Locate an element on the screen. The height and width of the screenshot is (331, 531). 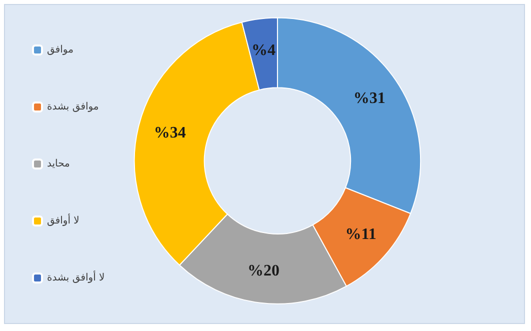
data-label: %20 is located at coordinates (264, 271).